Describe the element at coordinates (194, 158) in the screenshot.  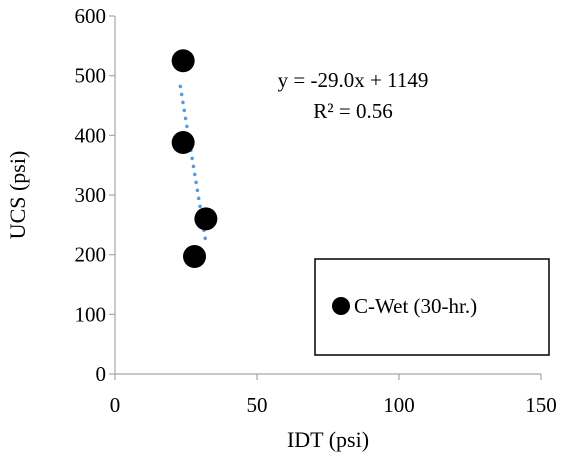
I see `data-points` at that location.